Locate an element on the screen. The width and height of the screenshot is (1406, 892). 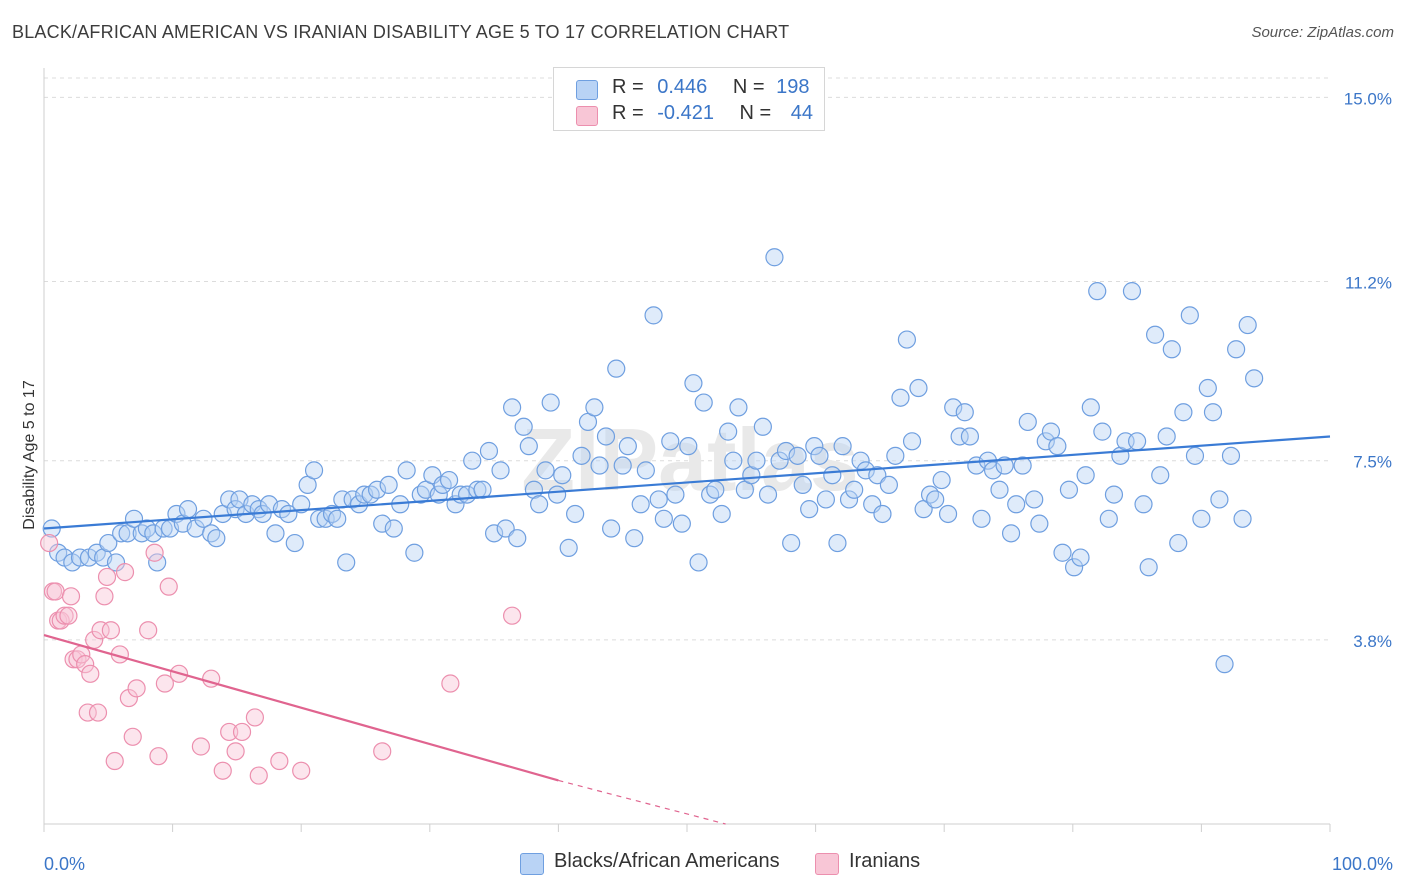
y-tick-label: 11.2% is located at coordinates (1368, 282).